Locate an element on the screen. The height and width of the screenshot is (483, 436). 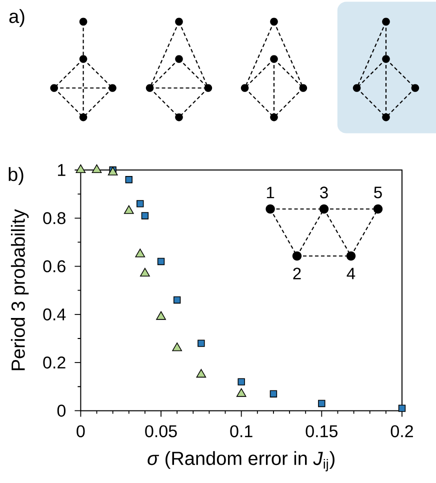
x-tick-label: 0.1 is located at coordinates (241, 431).